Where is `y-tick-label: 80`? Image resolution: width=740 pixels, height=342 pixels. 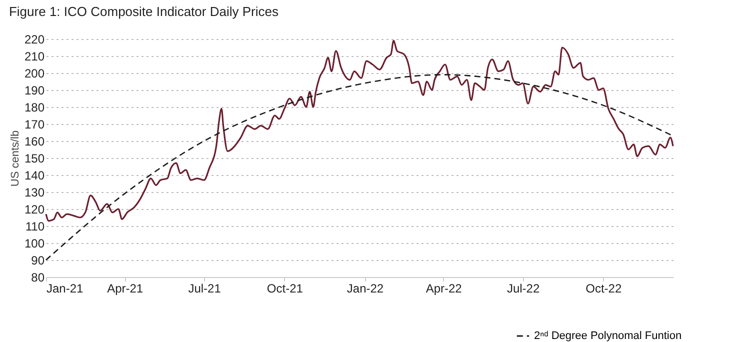
y-tick-label: 80 is located at coordinates (38, 277).